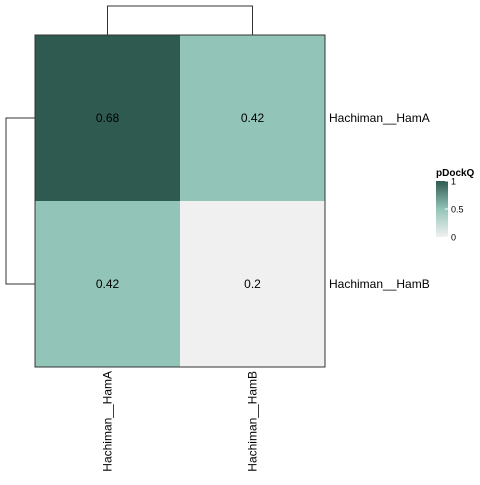 This screenshot has height=485, width=480. I want to click on heatmap-cell-r2-c1, so click(107, 284).